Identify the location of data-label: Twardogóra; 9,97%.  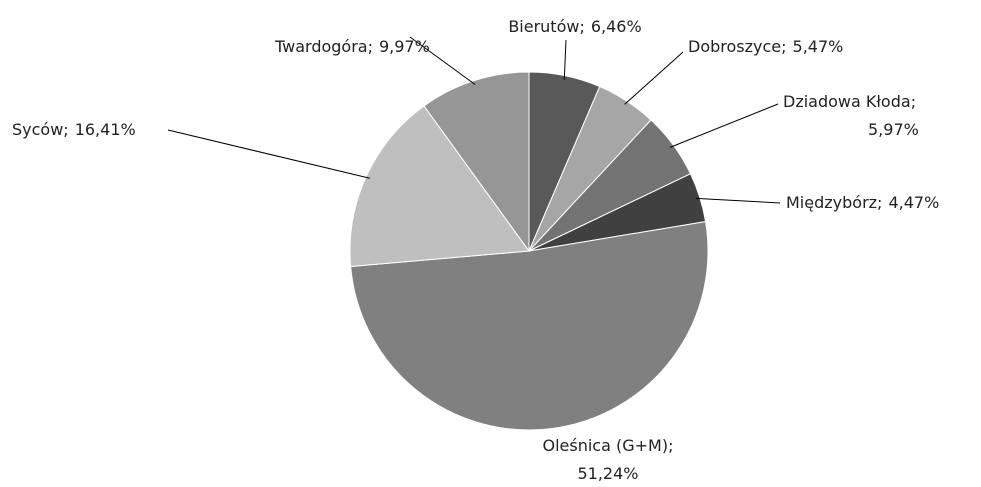
(352, 46).